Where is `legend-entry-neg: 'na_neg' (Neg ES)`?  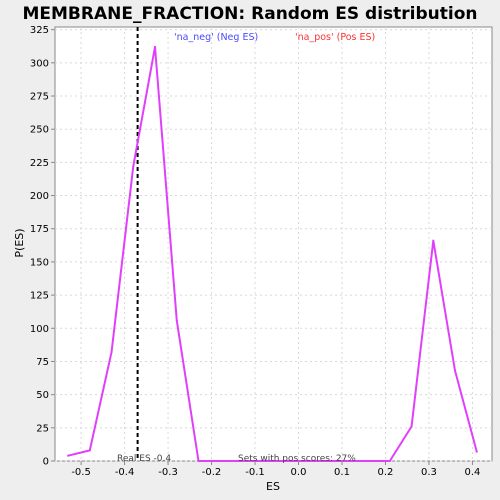
legend-entry-neg: 'na_neg' (Neg ES) is located at coordinates (216, 37).